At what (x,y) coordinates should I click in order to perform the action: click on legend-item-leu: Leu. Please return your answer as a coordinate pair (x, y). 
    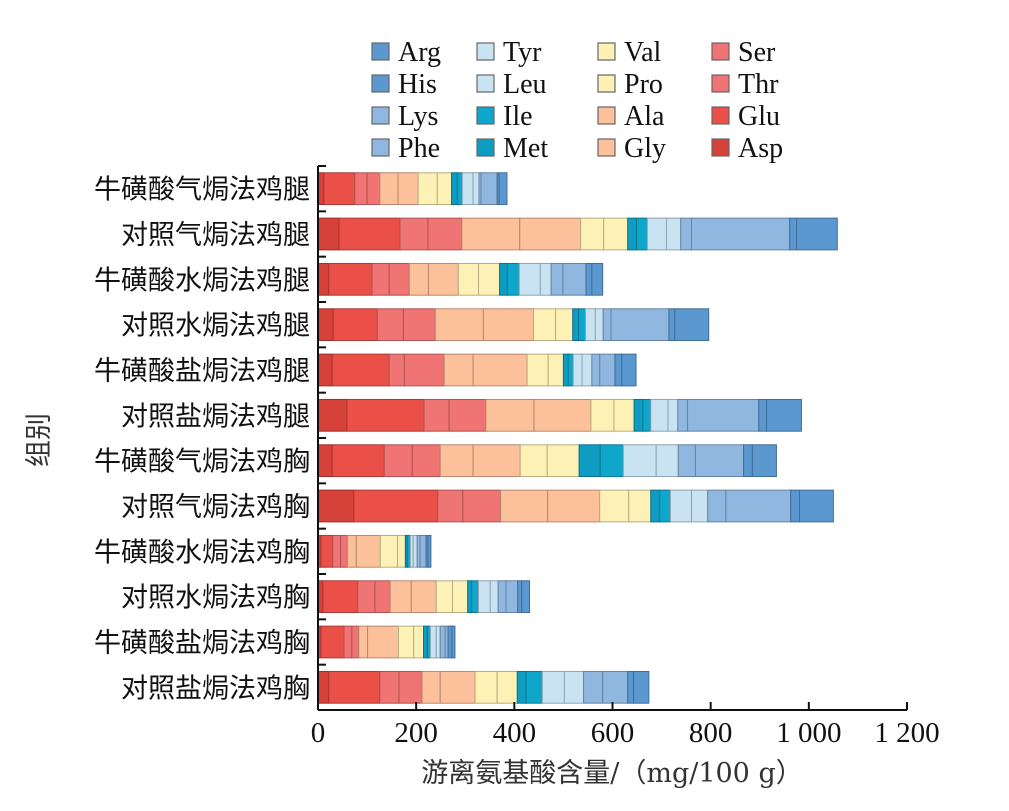
    Looking at the image, I should click on (511, 84).